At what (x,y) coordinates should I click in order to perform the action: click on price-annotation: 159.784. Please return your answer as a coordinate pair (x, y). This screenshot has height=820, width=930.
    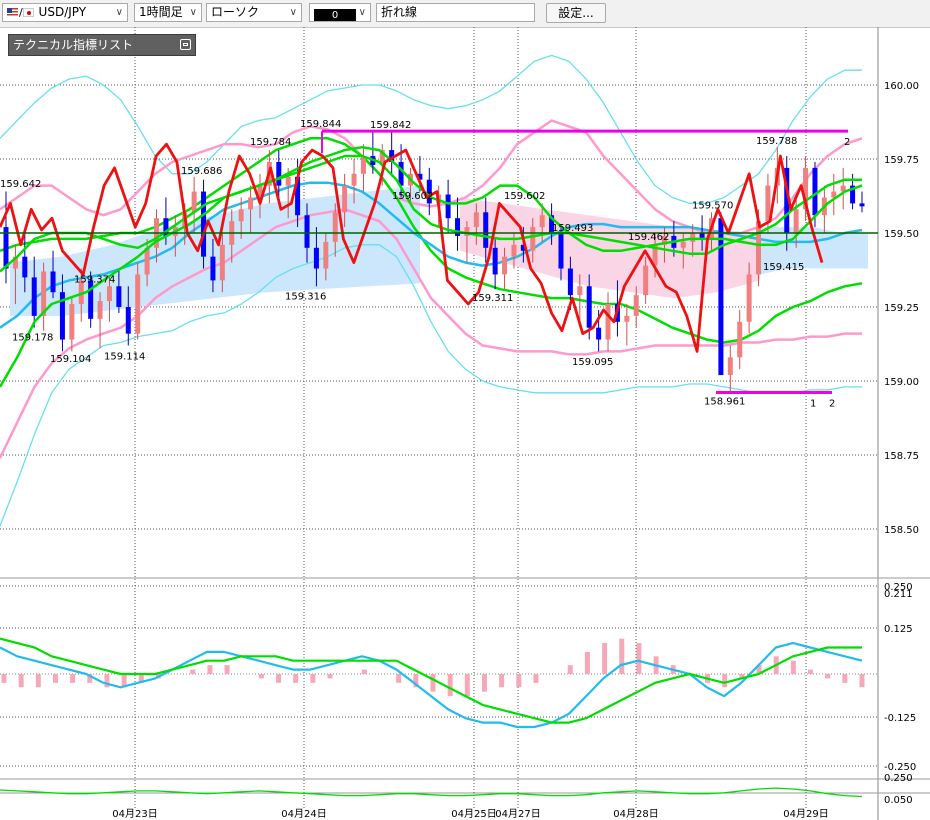
    Looking at the image, I should click on (270, 142).